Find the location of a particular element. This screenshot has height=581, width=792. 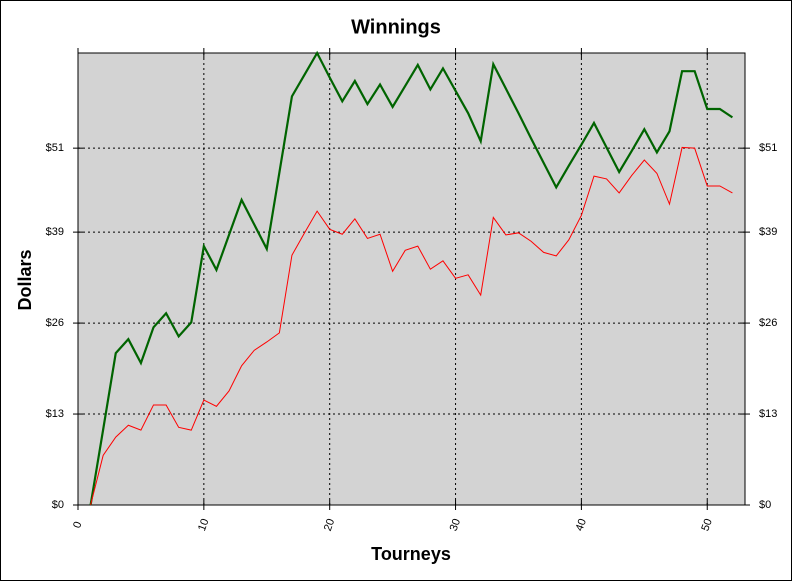

y2-tick-label: $0 is located at coordinates (765, 505).